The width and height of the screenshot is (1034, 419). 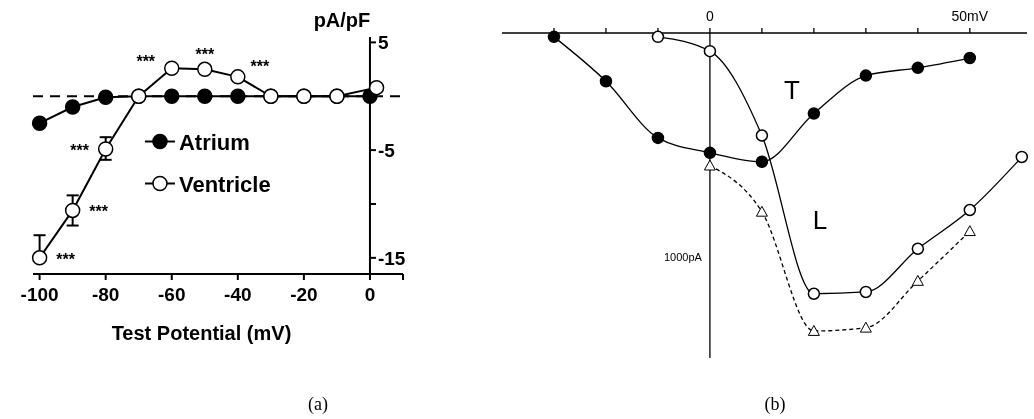 I want to click on y-tick-label: -15, so click(x=391, y=258).